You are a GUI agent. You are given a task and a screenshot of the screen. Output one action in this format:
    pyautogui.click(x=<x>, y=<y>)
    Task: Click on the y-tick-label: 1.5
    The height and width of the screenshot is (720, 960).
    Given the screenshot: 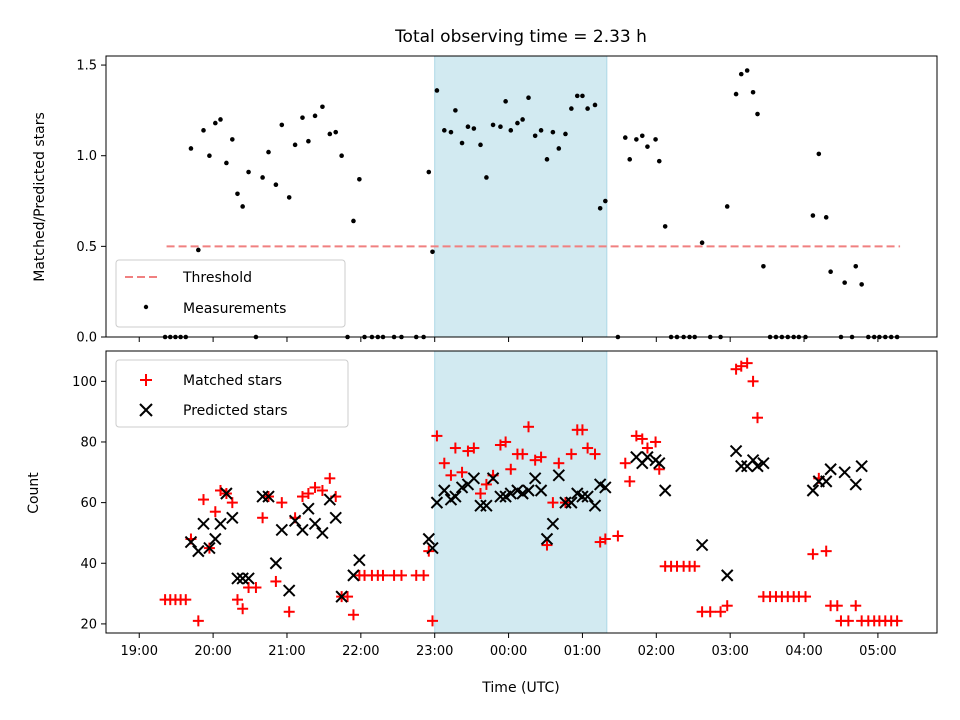 What is the action you would take?
    pyautogui.click(x=86, y=66)
    